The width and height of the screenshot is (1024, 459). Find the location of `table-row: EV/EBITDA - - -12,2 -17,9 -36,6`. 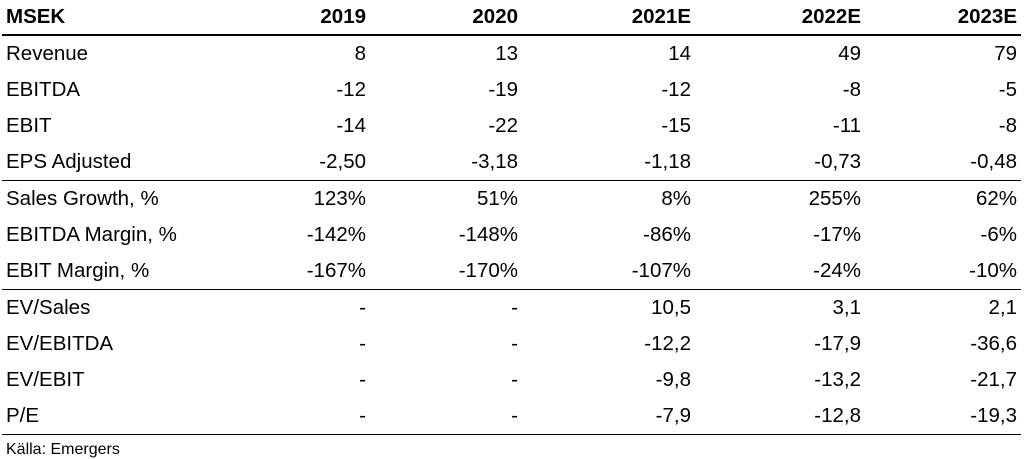

table-row: EV/EBITDA - - -12,2 -17,9 -36,6 is located at coordinates (511, 344).